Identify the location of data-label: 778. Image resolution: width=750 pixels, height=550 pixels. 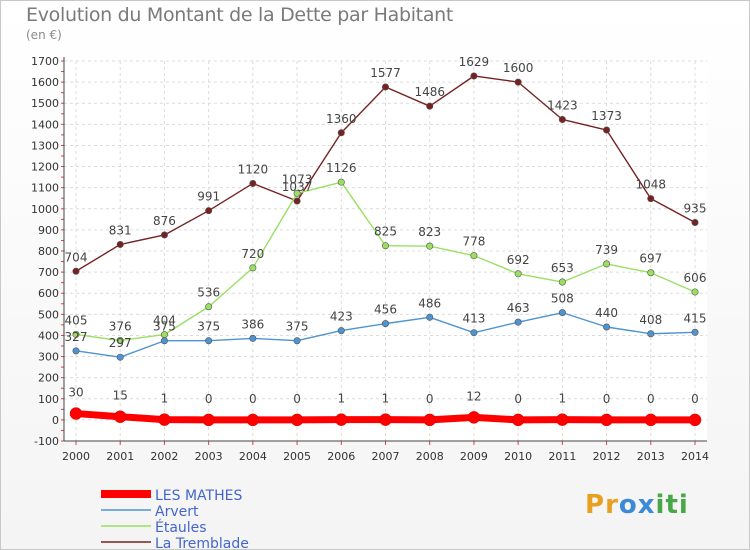
(473, 242).